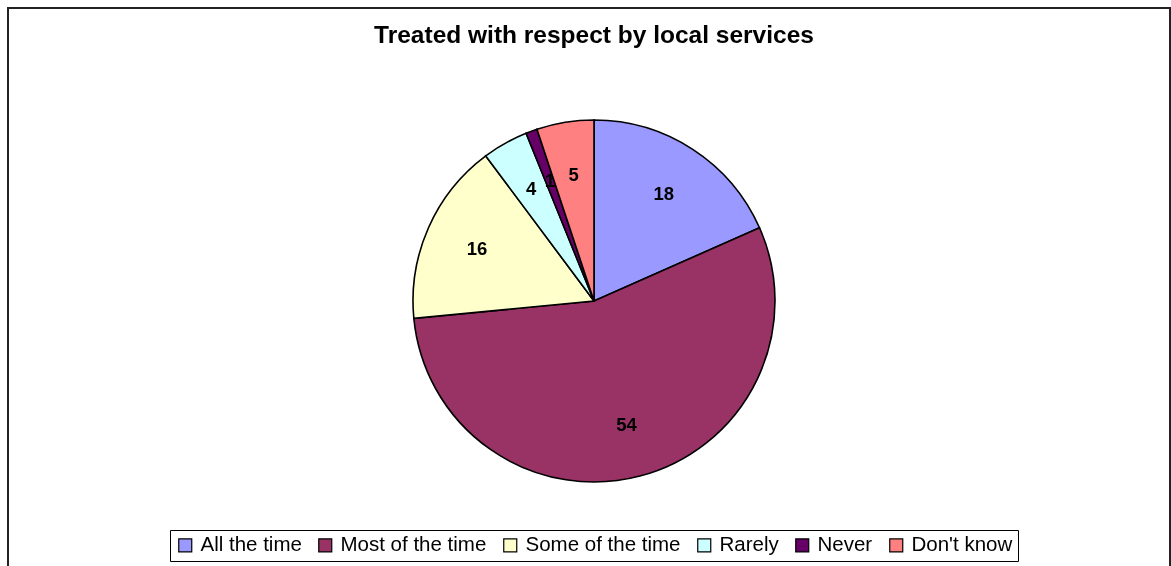 This screenshot has height=566, width=1171. I want to click on data-label: 18, so click(664, 193).